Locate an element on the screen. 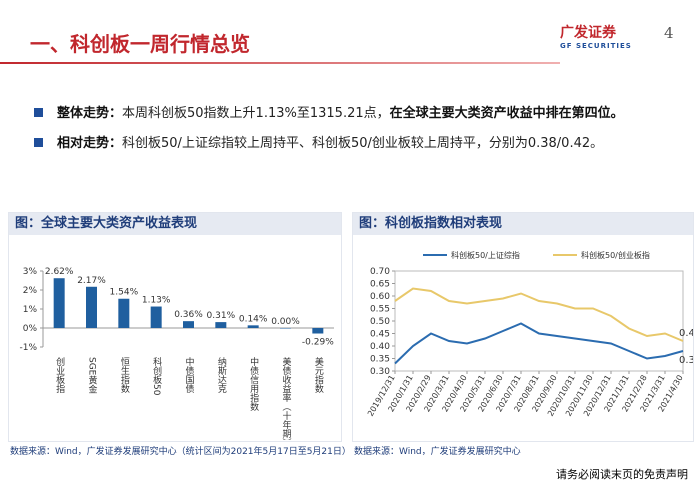 The width and height of the screenshot is (700, 485). y-tick-label: 0% is located at coordinates (30, 329).